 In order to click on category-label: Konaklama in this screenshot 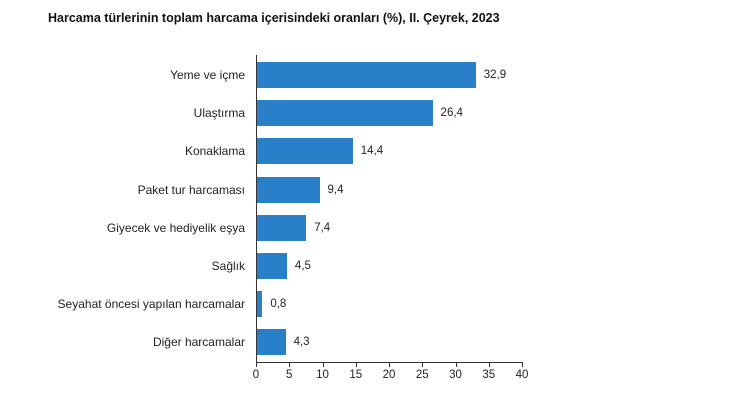, I will do `click(214, 151)`.